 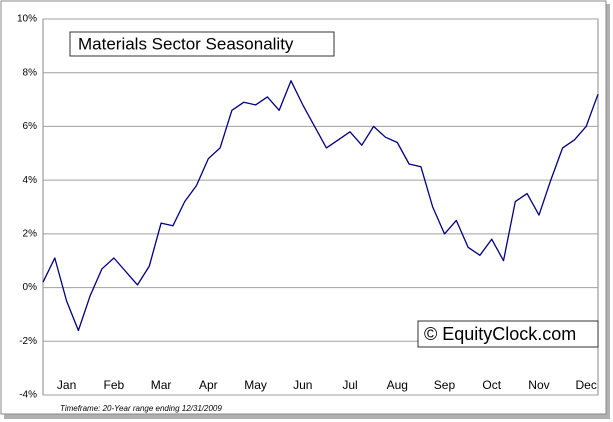 I want to click on x-tick-label: Oct, so click(x=491, y=385).